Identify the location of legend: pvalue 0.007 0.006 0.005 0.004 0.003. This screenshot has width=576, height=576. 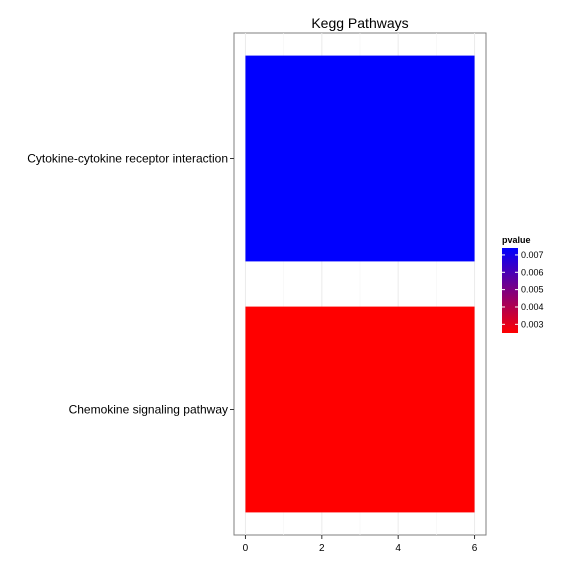
(523, 284).